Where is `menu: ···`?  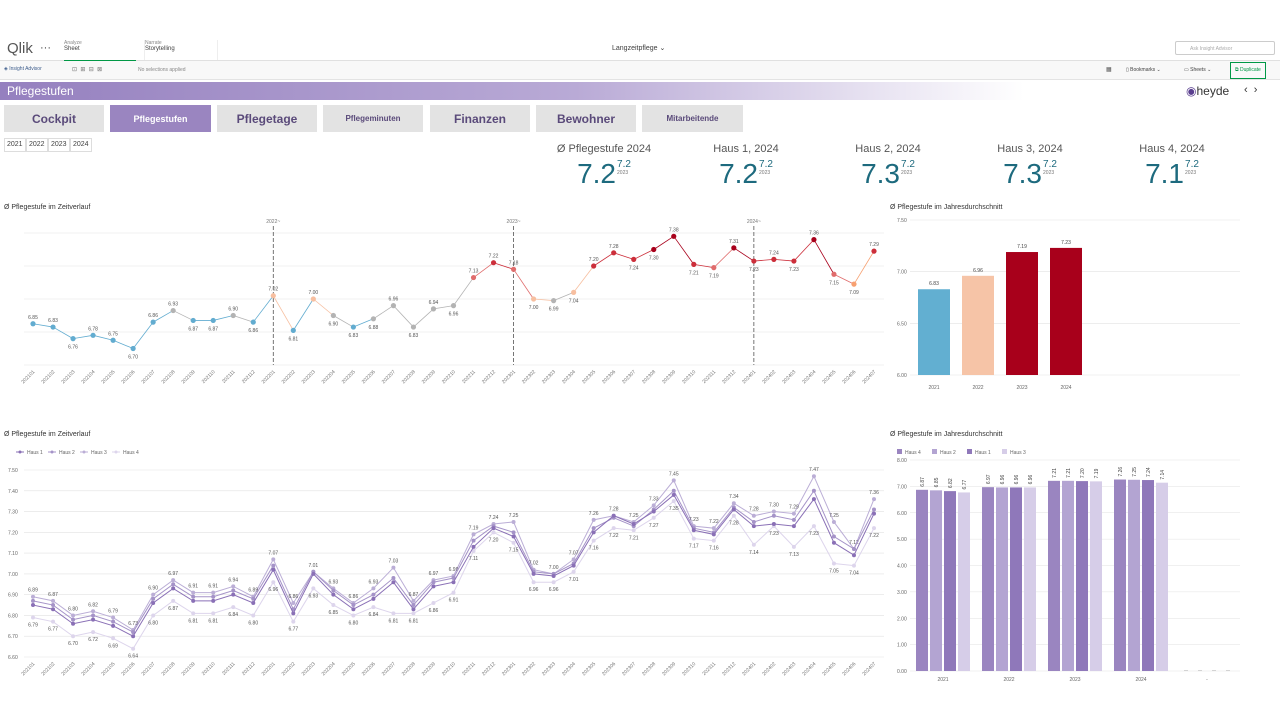 menu: ··· is located at coordinates (45, 48).